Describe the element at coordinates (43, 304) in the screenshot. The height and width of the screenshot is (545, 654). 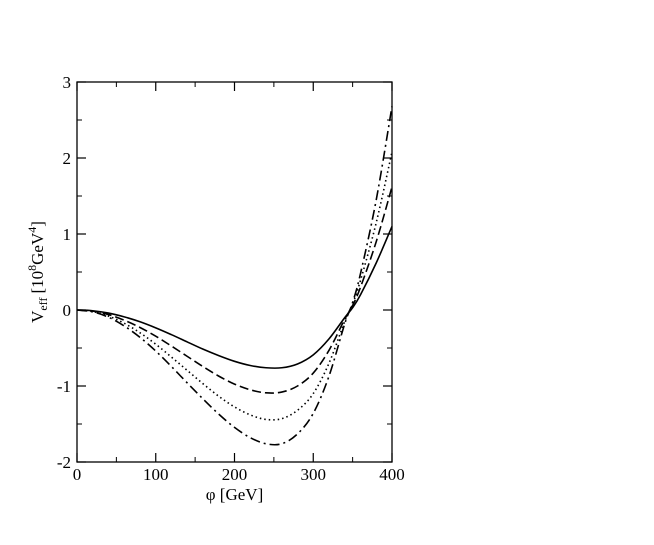
I see `y-label-sub: eff` at that location.